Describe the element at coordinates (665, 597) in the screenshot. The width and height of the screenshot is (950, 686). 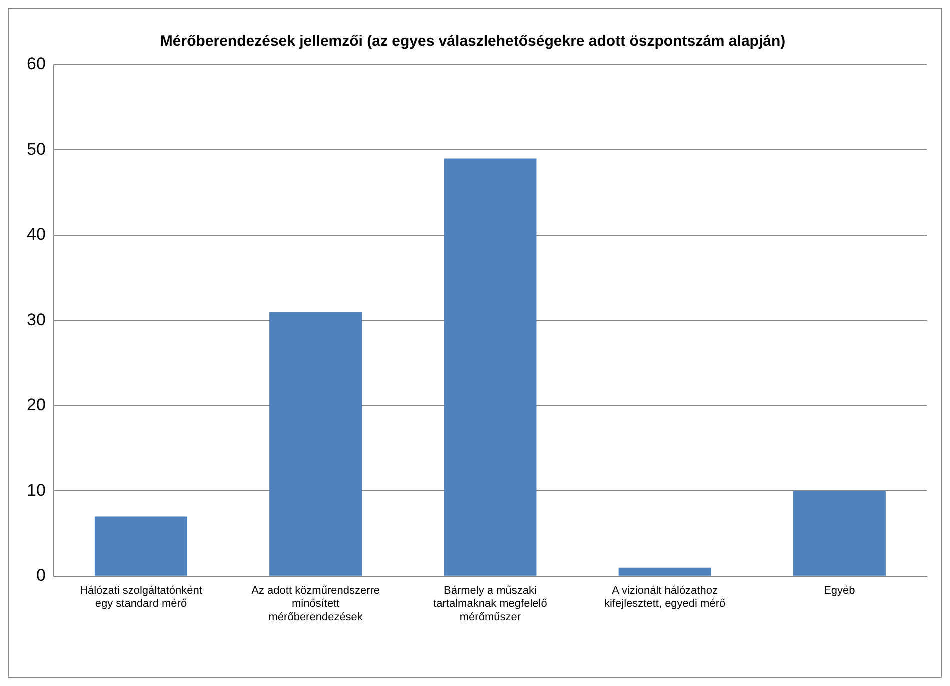
I see `x-tick-label: A vizionált hálózathoz kifejlesztett, egyedi mérő` at that location.